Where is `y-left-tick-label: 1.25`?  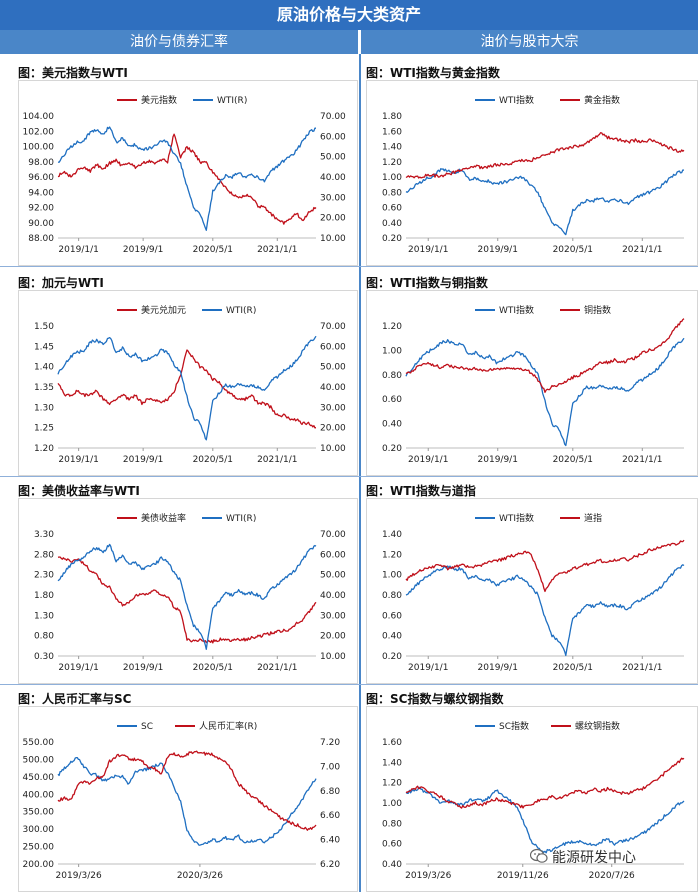 y-left-tick-label: 1.25 is located at coordinates (44, 429).